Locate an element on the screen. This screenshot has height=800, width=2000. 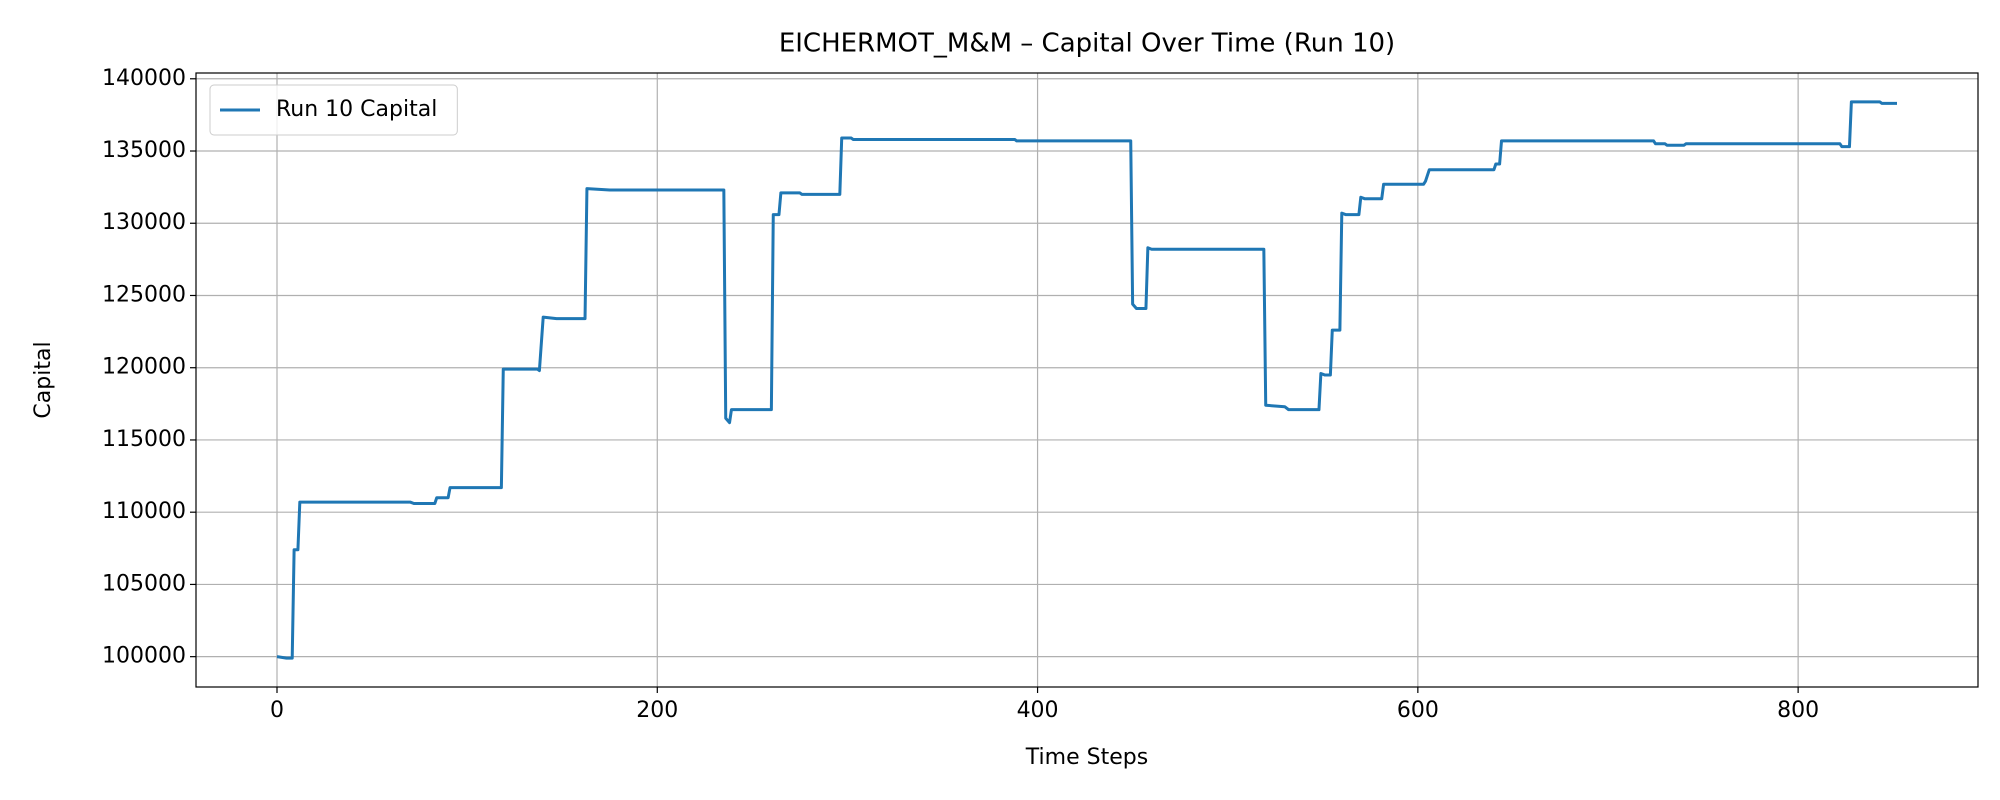
y-tick-label: 100000 is located at coordinates (144, 656).